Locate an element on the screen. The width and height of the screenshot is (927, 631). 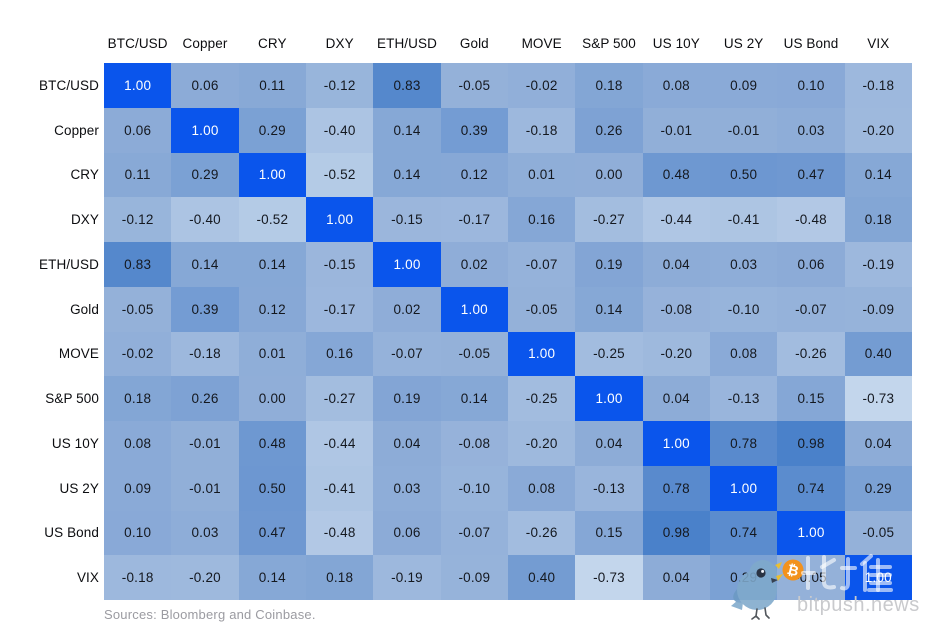
column-header: MOVE is located at coordinates (541, 43).